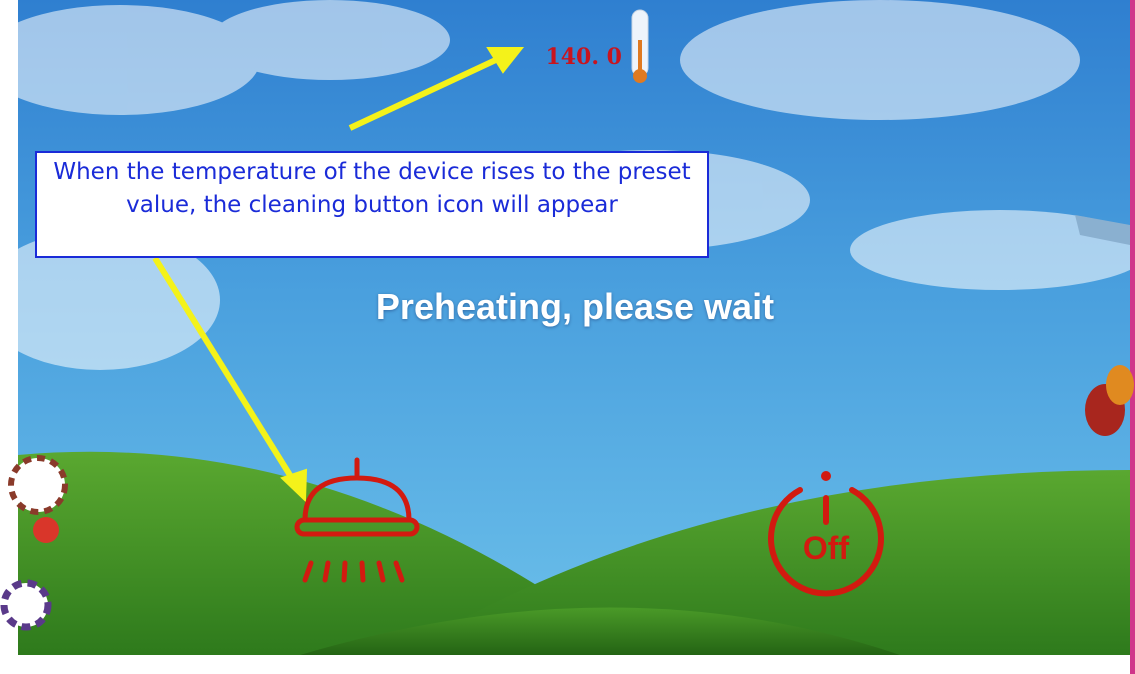 The image size is (1135, 674). Describe the element at coordinates (826, 548) in the screenshot. I see `power-label: Off` at that location.